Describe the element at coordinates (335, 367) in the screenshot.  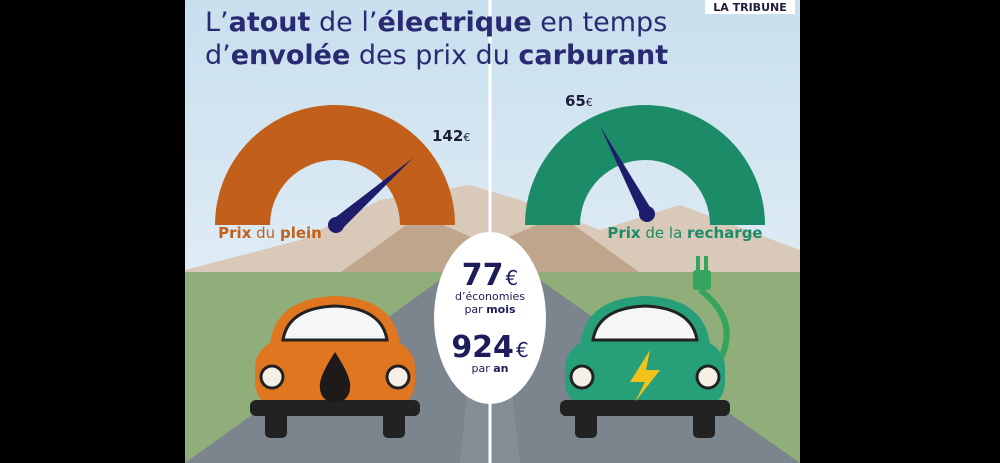
I see `fuel-car` at that location.